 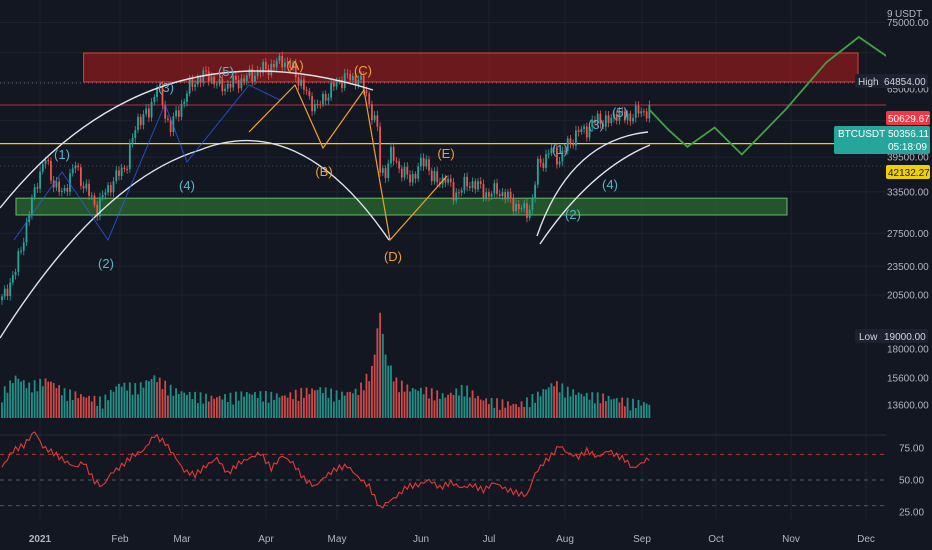 I want to click on low-tag, so click(x=891, y=336).